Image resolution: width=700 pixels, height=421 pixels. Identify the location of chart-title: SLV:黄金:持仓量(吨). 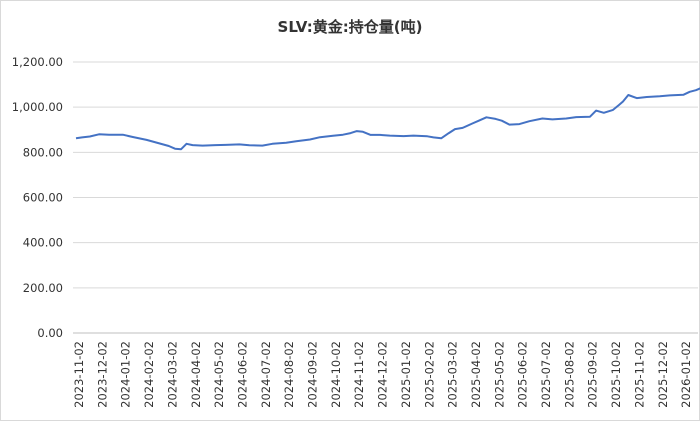
(350, 27).